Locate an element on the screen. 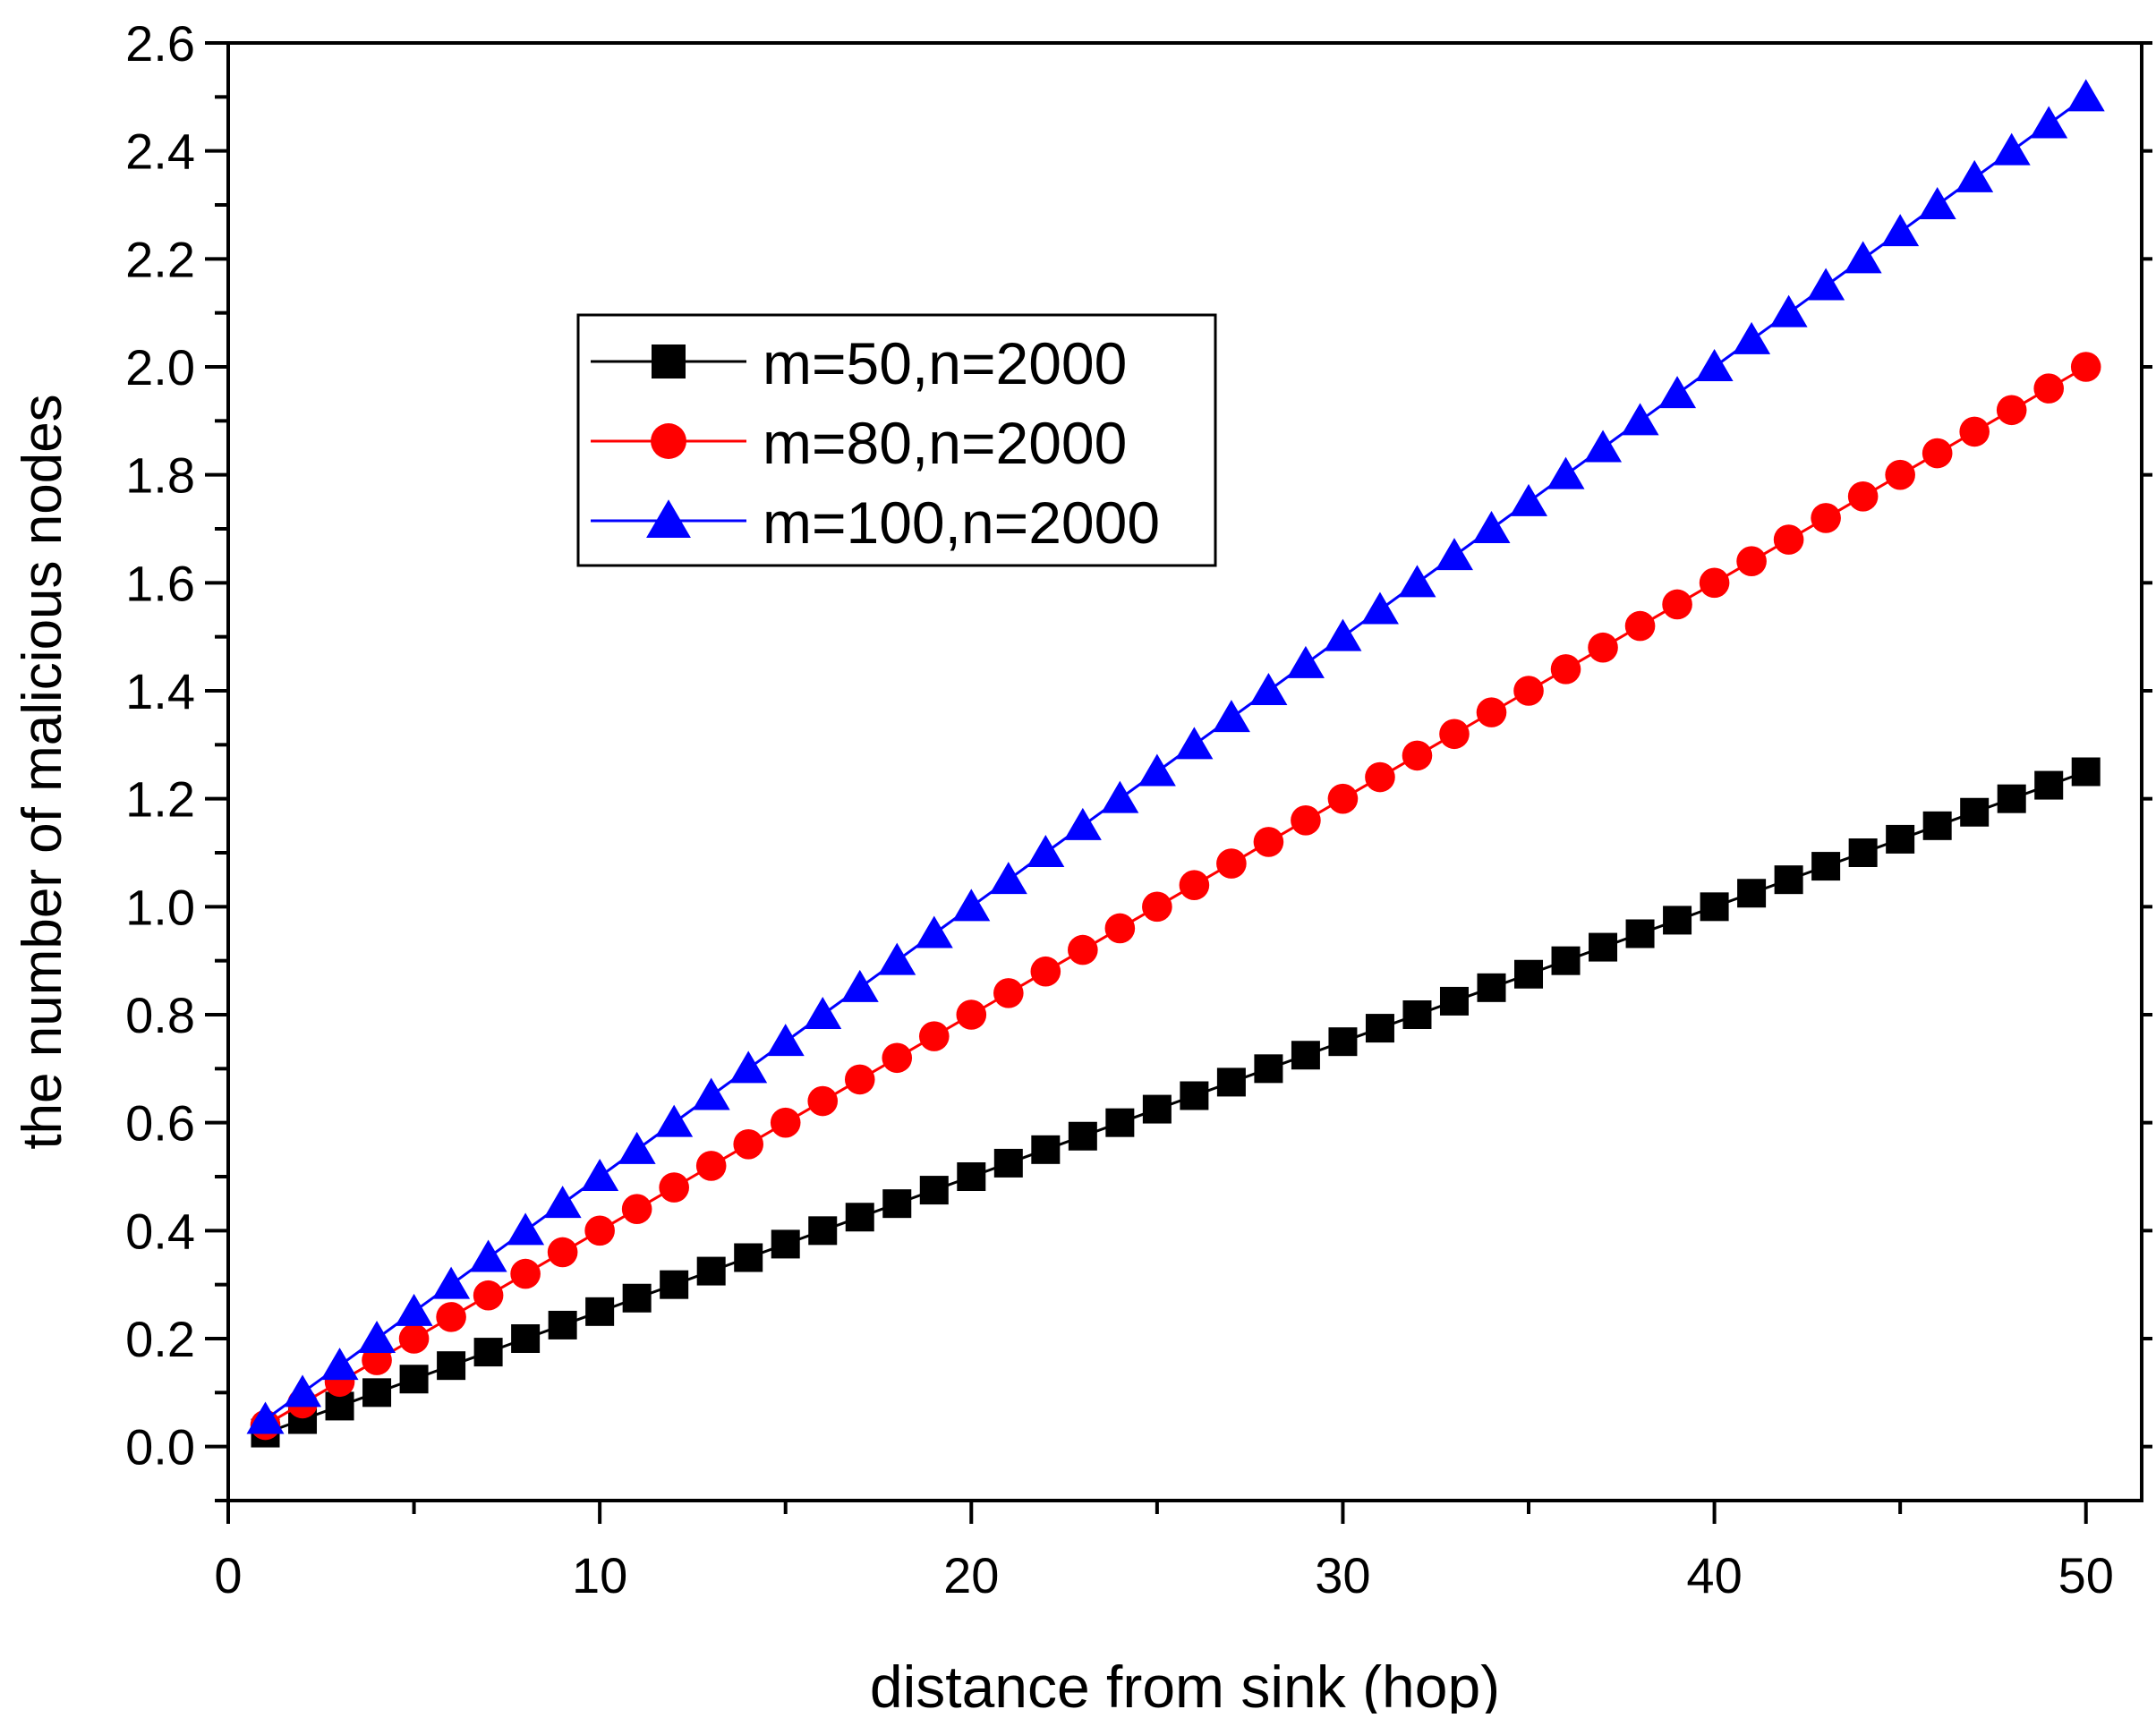 The width and height of the screenshot is (2156, 1718). y-tick-label: 1.4 is located at coordinates (160, 691).